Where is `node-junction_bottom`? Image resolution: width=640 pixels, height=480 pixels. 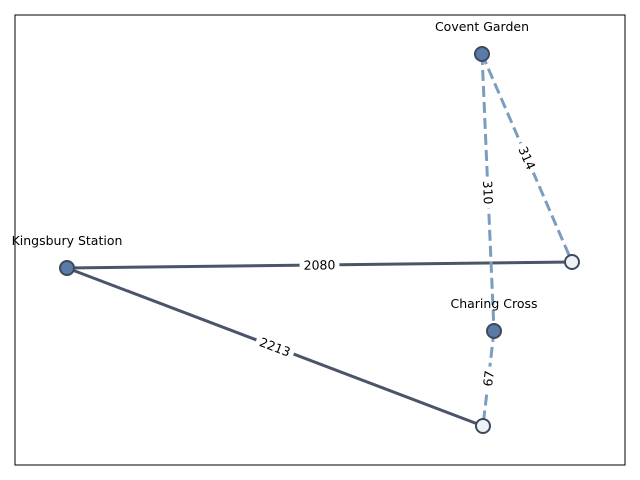
node-junction_bottom is located at coordinates (483, 426).